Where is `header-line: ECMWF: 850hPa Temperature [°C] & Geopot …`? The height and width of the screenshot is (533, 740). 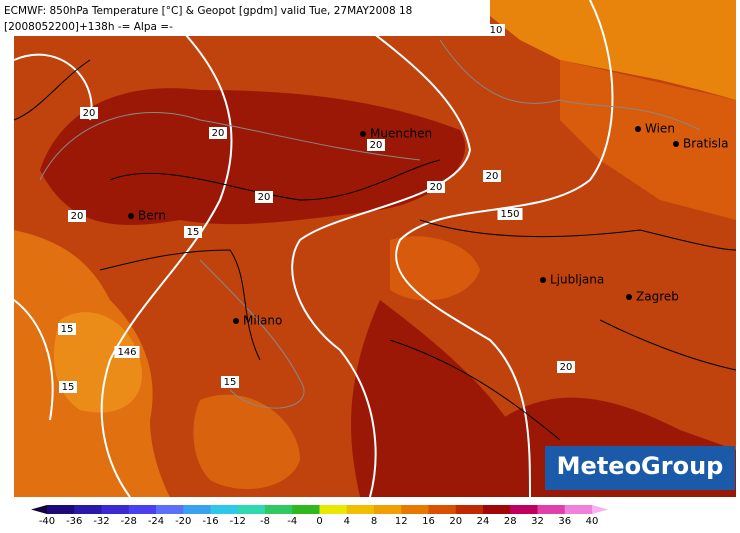
header-line: ECMWF: 850hPa Temperature [°C] & Geopot … is located at coordinates (208, 11).